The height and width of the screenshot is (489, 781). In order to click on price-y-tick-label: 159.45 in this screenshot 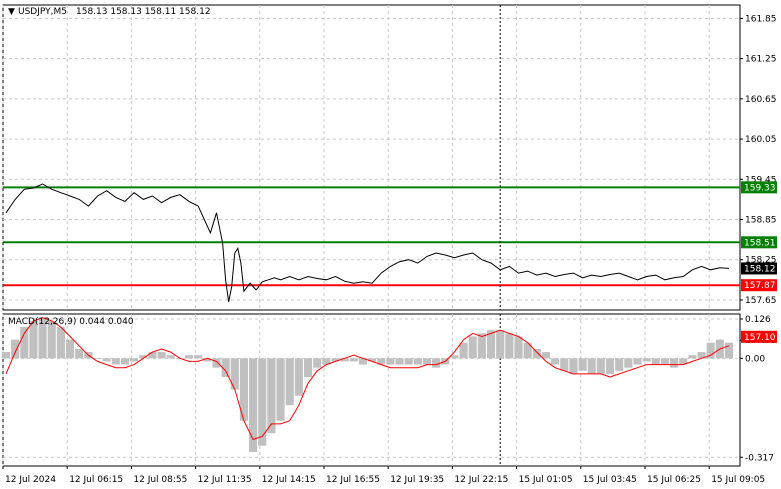, I will do `click(761, 180)`.